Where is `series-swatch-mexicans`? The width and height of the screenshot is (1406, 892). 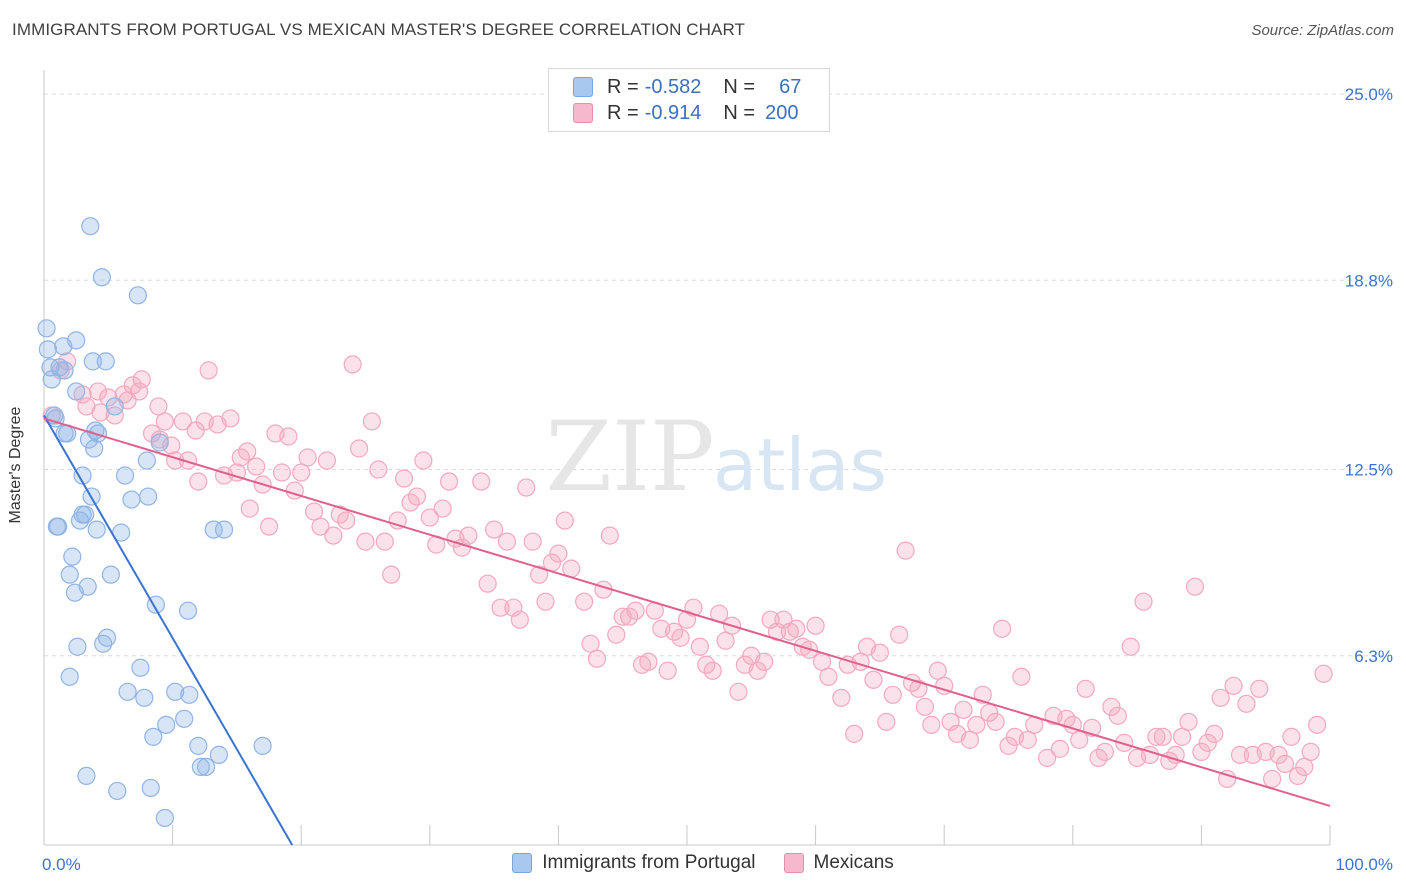 series-swatch-mexicans is located at coordinates (793, 863).